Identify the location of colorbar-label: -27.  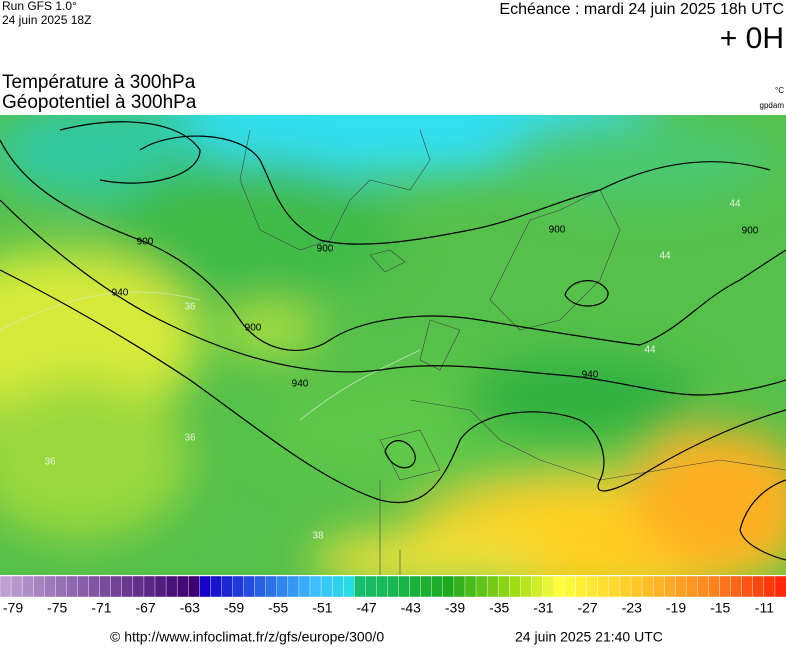
(587, 608).